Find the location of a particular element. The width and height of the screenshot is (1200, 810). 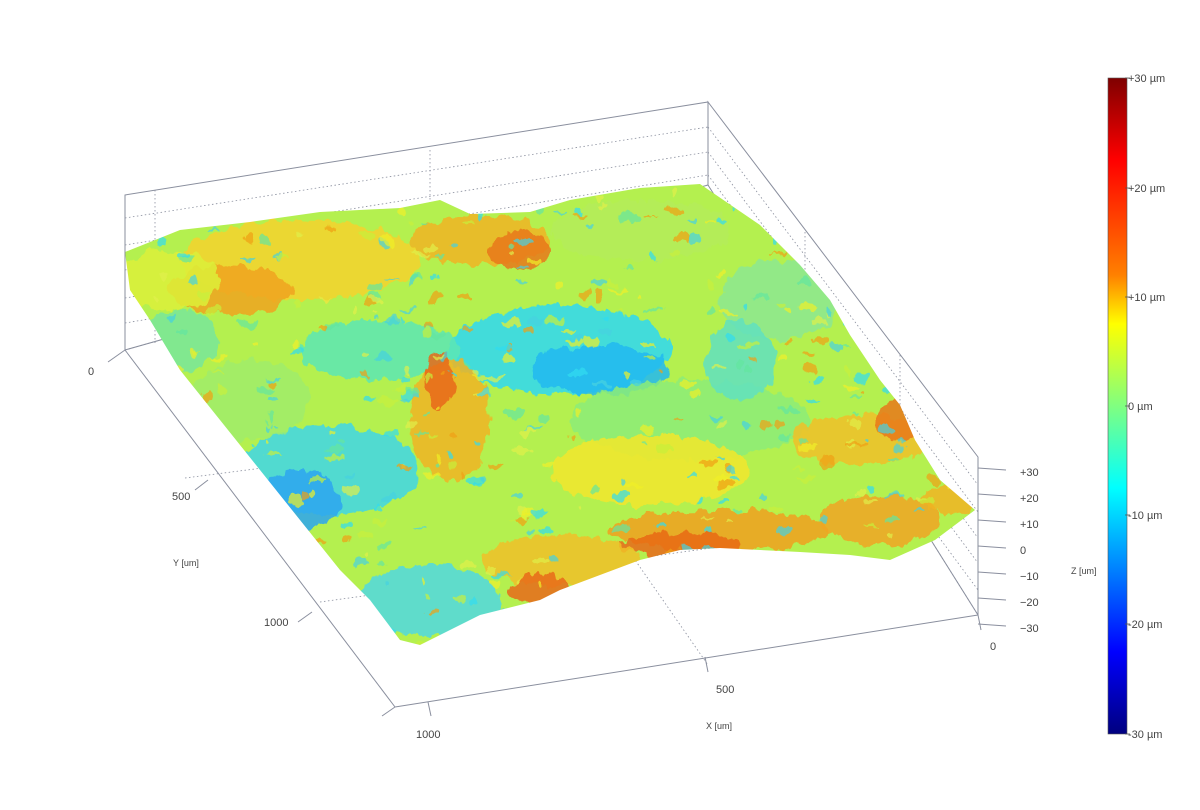

colorbar-label-p20: +20 µm is located at coordinates (1146, 189).